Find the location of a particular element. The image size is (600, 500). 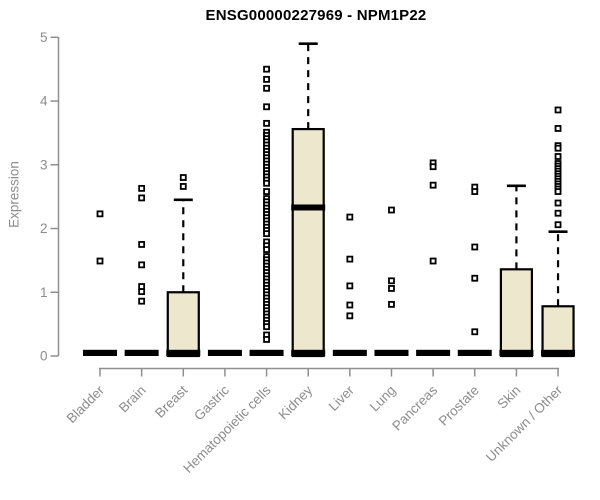

box-group-lung is located at coordinates (391, 281).